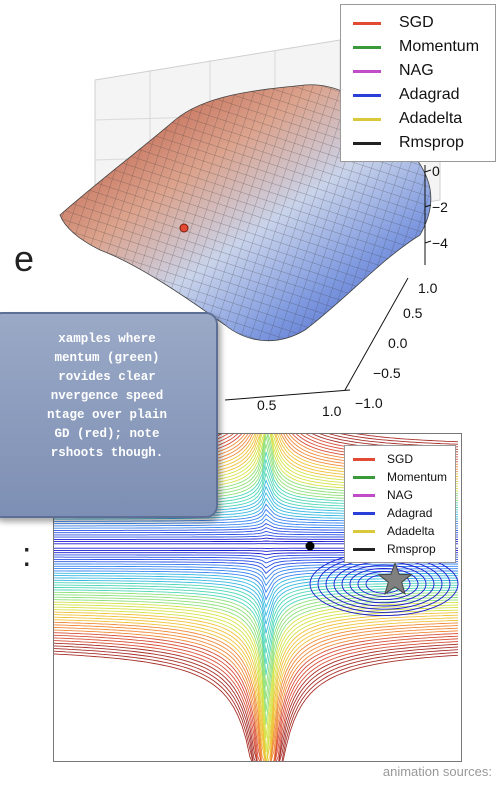  Describe the element at coordinates (437, 771) in the screenshot. I see `footer-caption: animation sources:` at that location.